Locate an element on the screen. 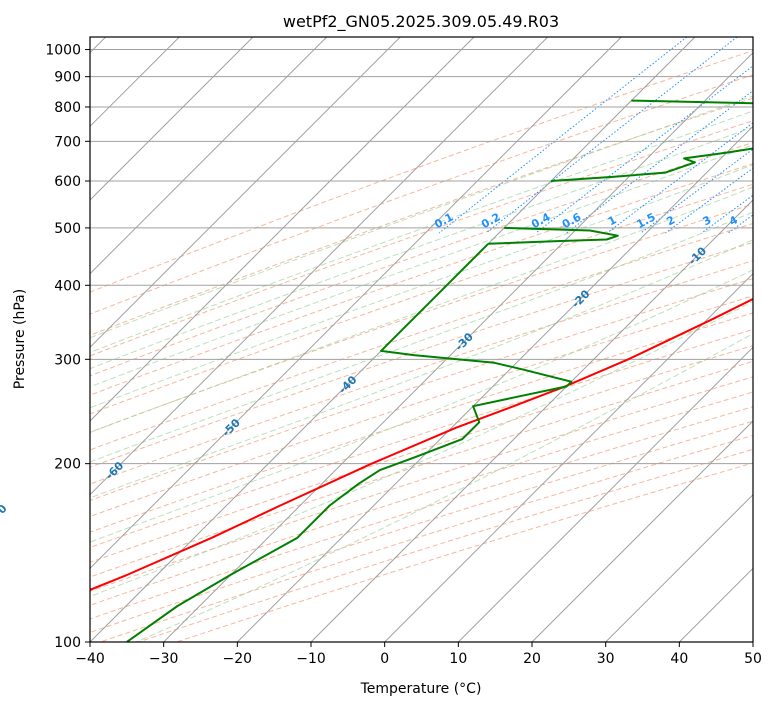 The width and height of the screenshot is (775, 708). x-tick-label: 20 is located at coordinates (532, 659).